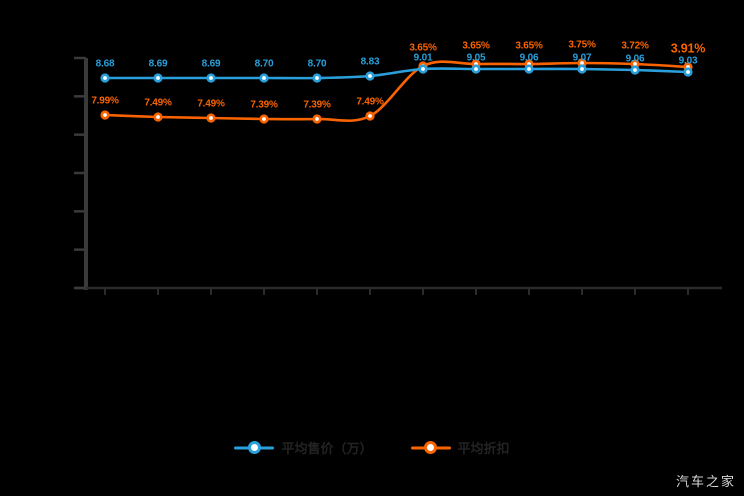 The width and height of the screenshot is (744, 496). Describe the element at coordinates (105, 64) in the screenshot. I see `data-label: 8.68` at that location.